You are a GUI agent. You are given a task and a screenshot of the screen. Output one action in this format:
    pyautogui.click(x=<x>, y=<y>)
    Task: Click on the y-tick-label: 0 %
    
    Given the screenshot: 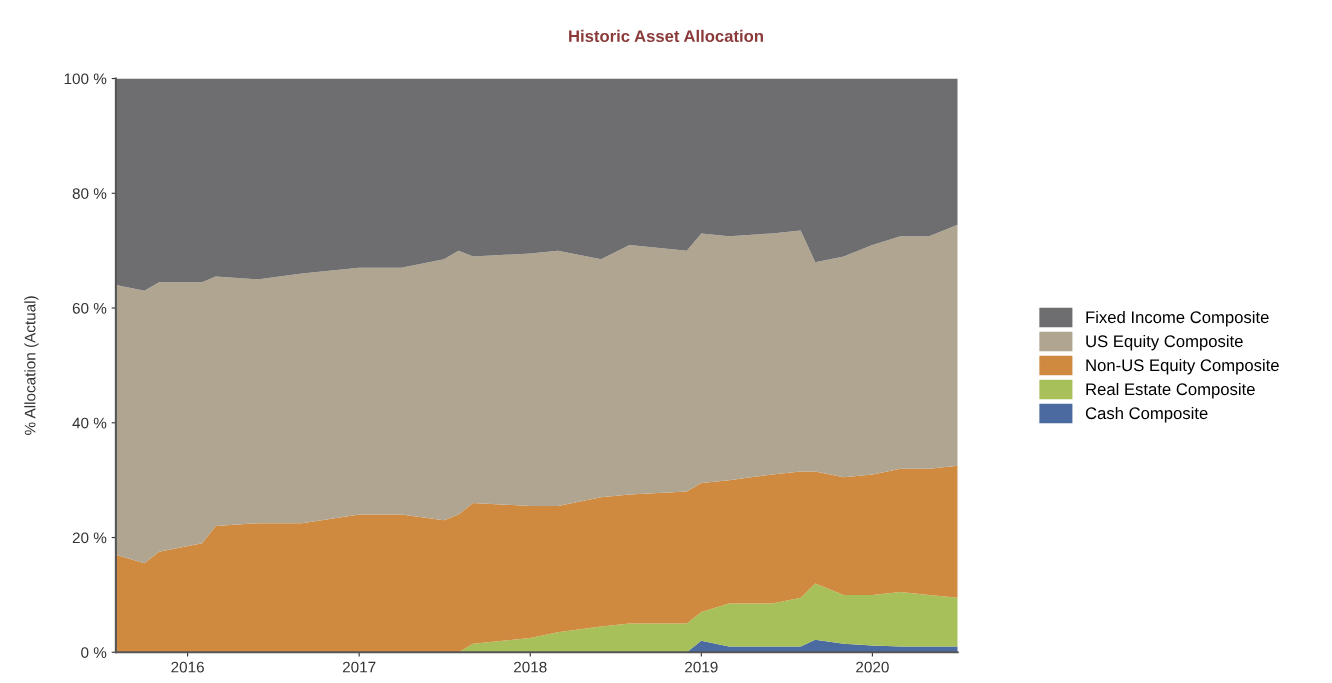 What is the action you would take?
    pyautogui.click(x=94, y=652)
    